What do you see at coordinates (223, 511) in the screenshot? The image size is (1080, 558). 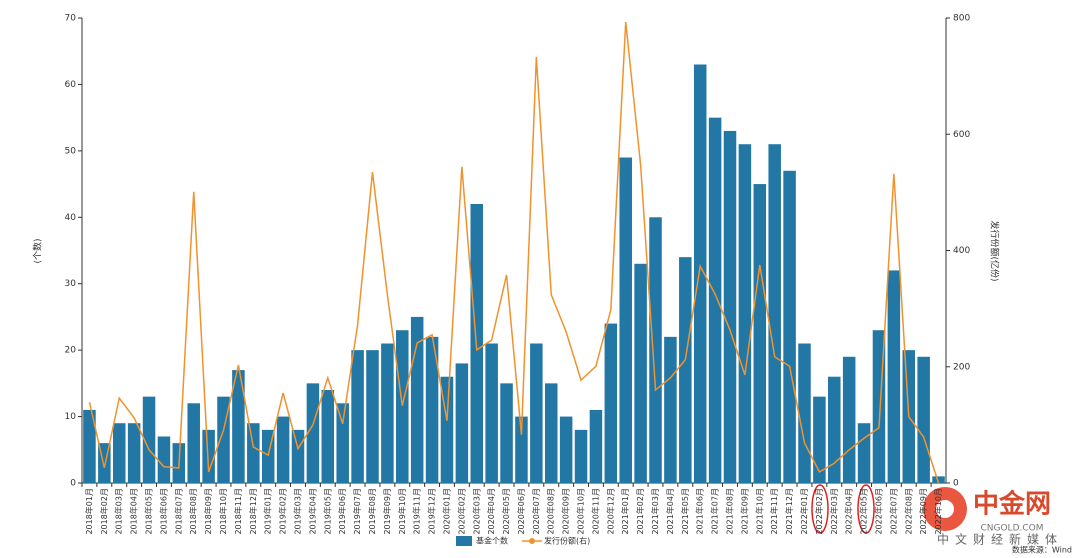 I see `x-tick-label: 2018年10月` at bounding box center [223, 511].